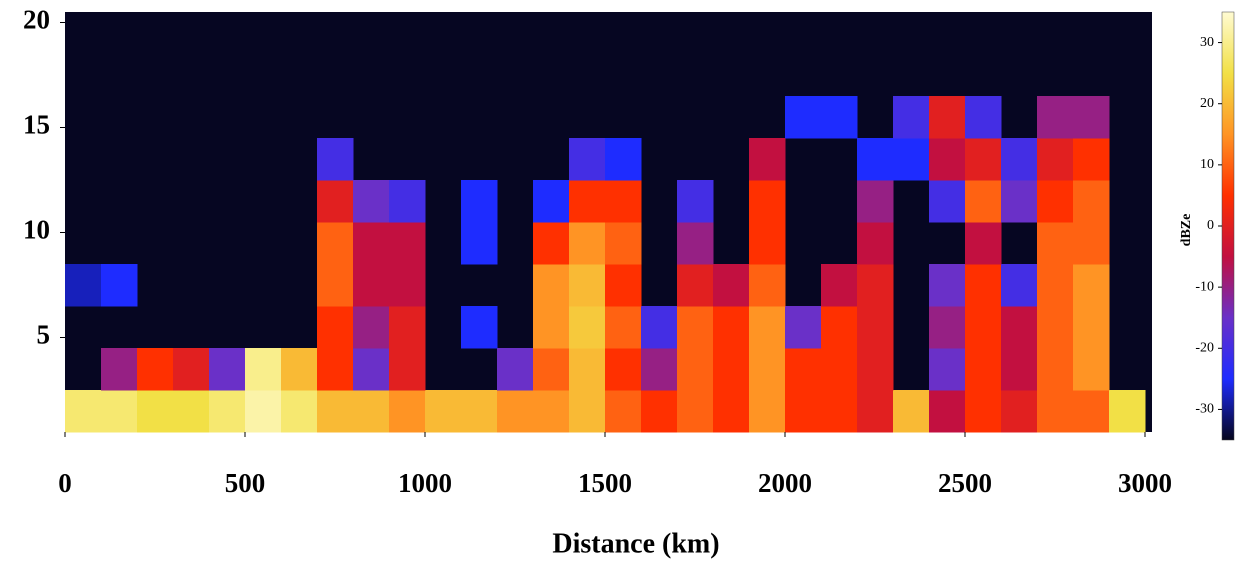  Describe the element at coordinates (1145, 483) in the screenshot. I see `x-tick-label: 3000` at that location.